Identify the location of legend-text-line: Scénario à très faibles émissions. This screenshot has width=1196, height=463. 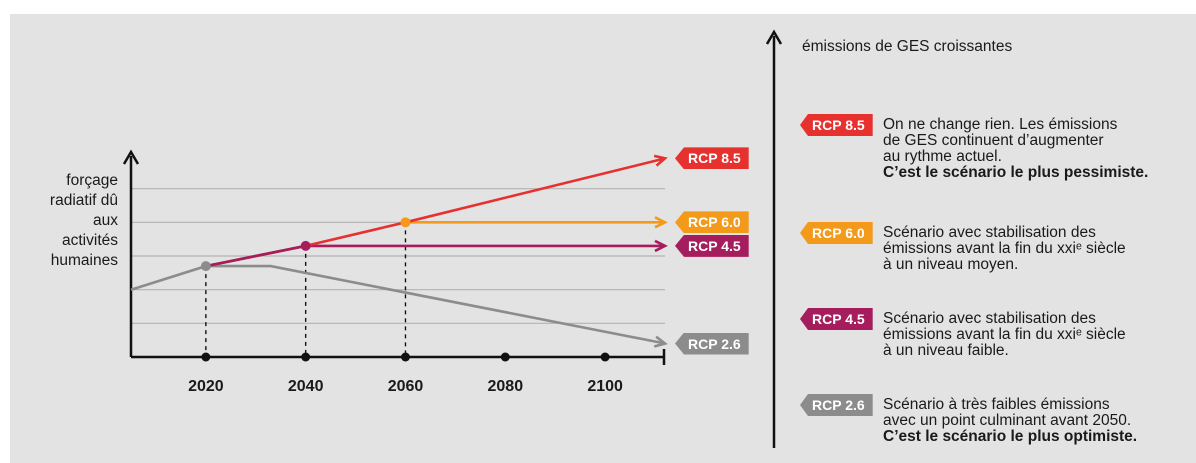
(996, 404).